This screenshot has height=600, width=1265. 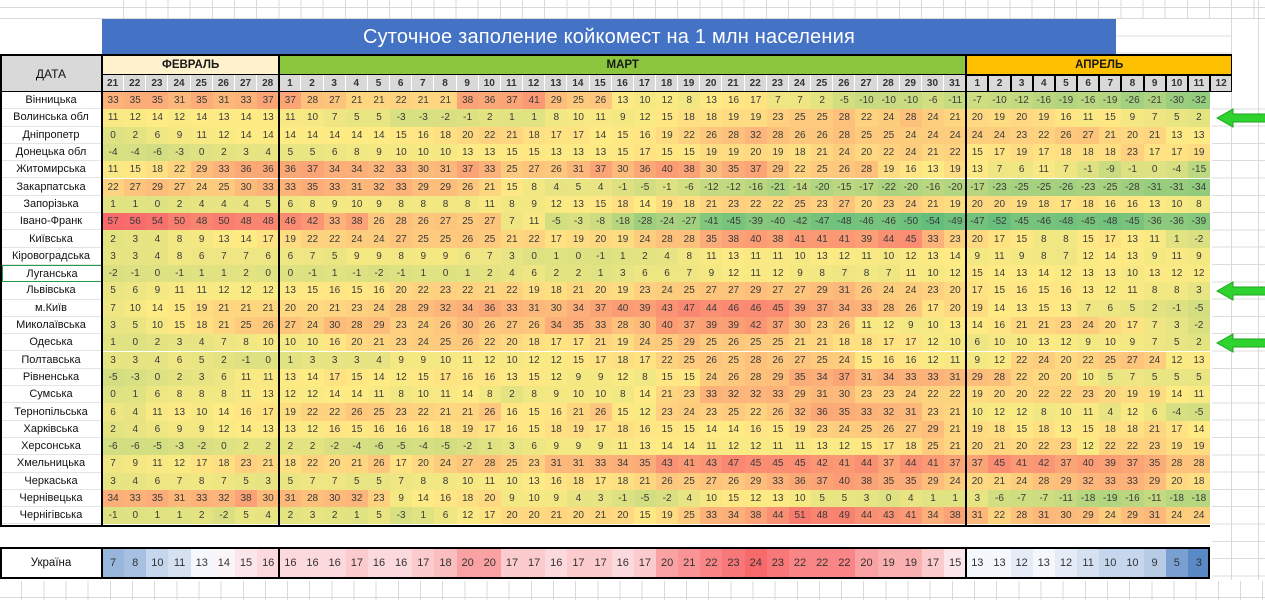 What do you see at coordinates (1043, 222) in the screenshot?
I see `heatmap-cell: -46` at bounding box center [1043, 222].